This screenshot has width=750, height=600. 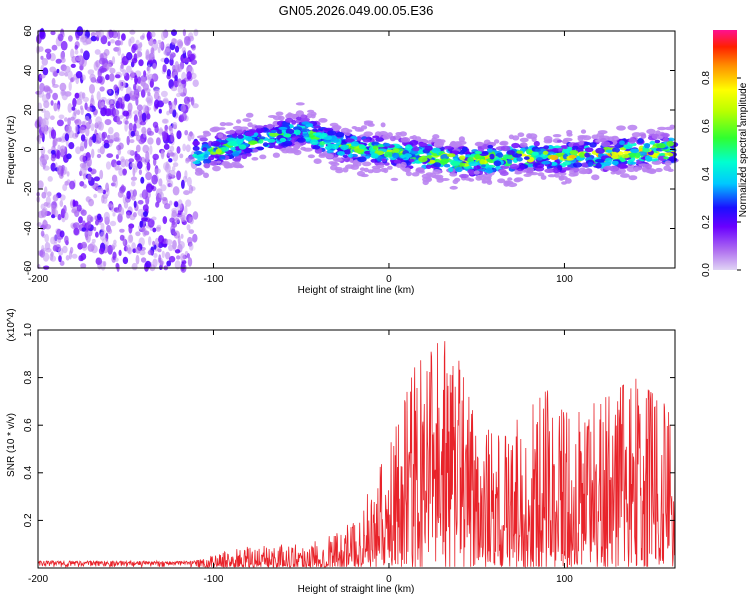 I want to click on colorbar-tick-label: 0.4, so click(x=706, y=174).